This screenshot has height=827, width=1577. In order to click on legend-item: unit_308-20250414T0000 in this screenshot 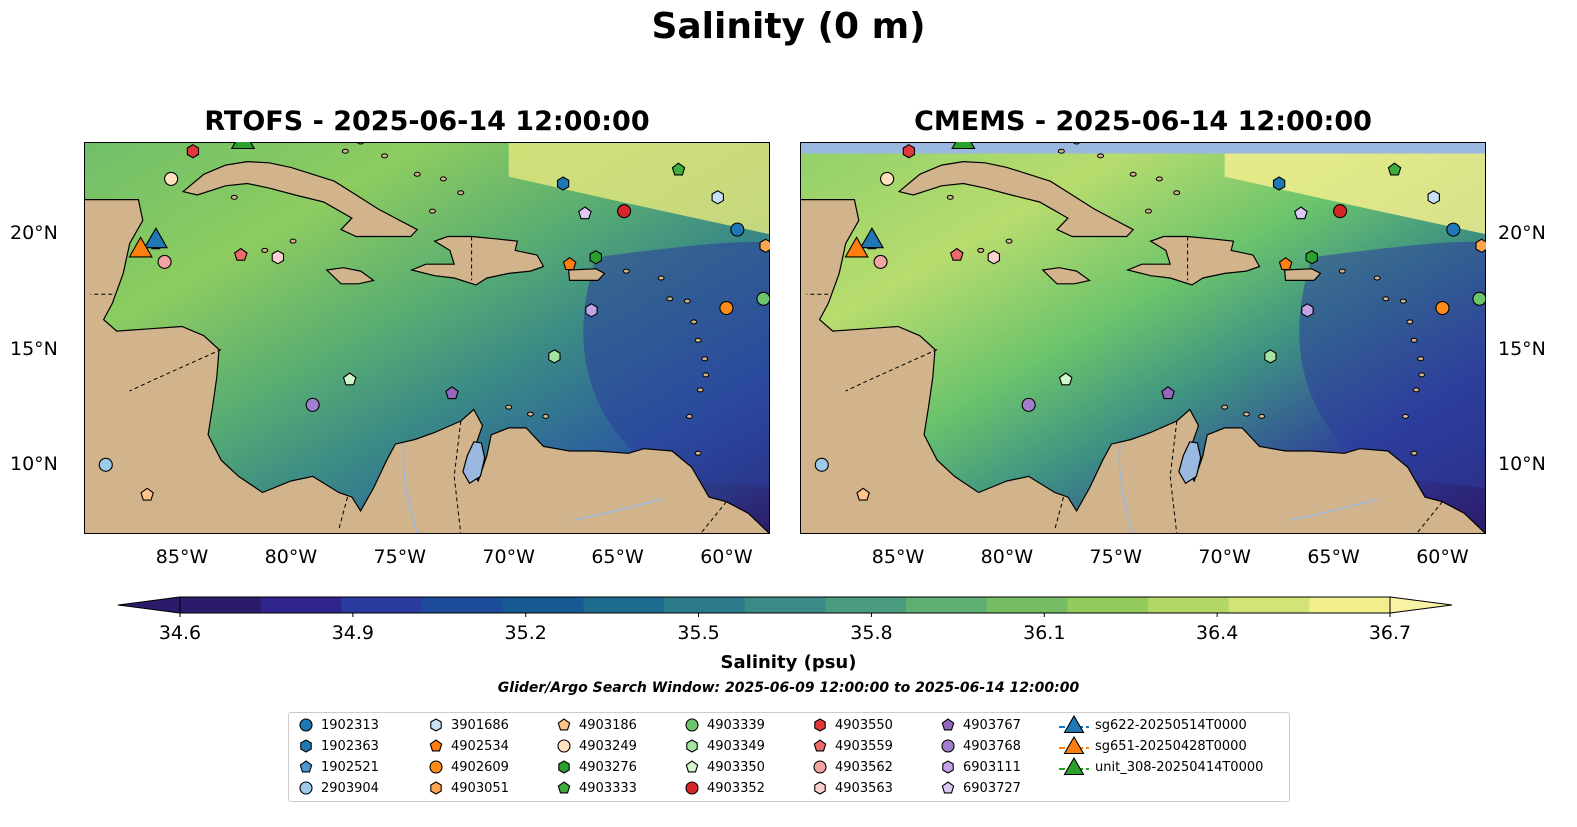, I will do `click(1161, 766)`.